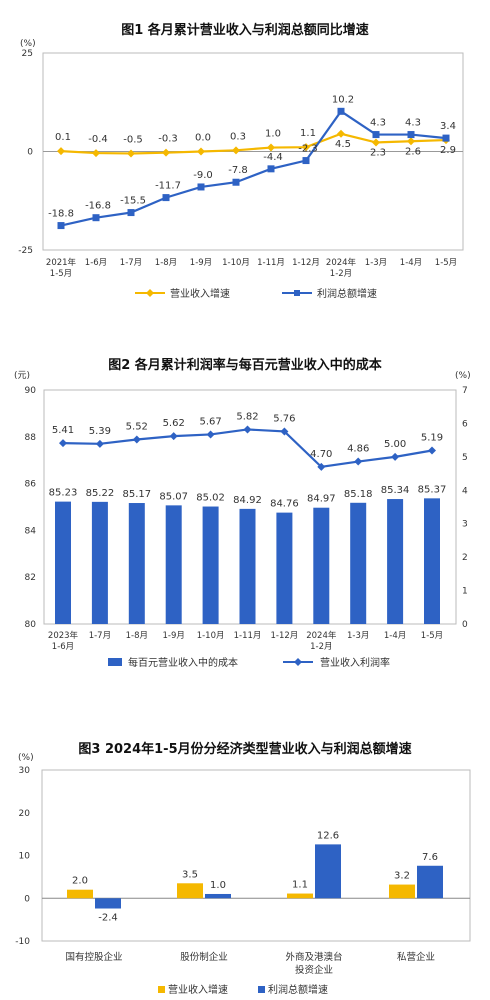 This screenshot has height=1000, width=490. Describe the element at coordinates (61, 262) in the screenshot. I see `chart-1-x-tick: 2021年` at that location.